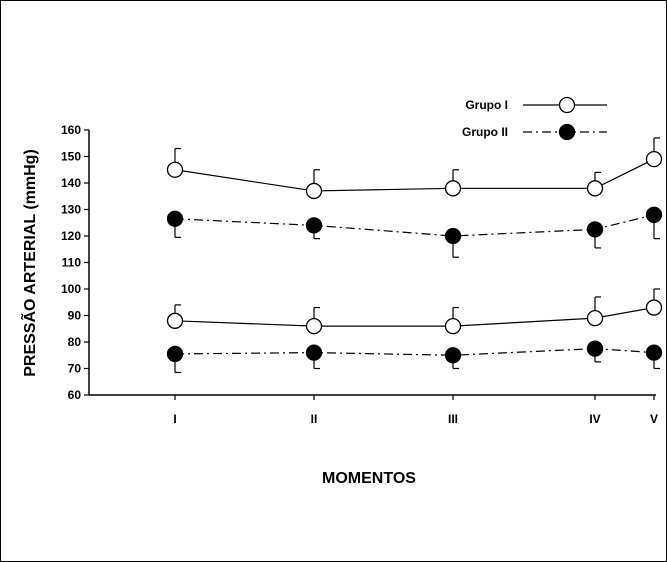 The width and height of the screenshot is (667, 562). What do you see at coordinates (174, 419) in the screenshot?
I see `x-tick-label: I` at bounding box center [174, 419].